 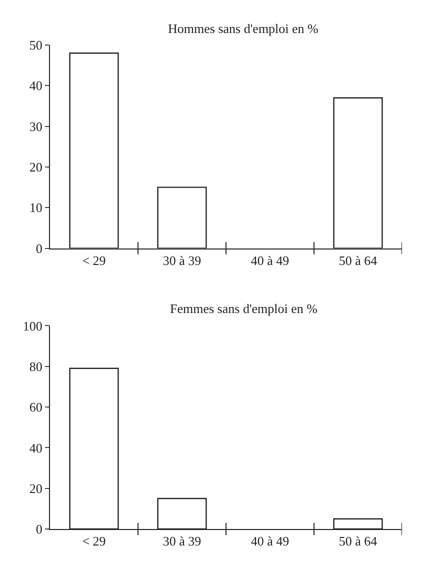 What do you see at coordinates (35, 45) in the screenshot?
I see `y-tick-label: 50` at bounding box center [35, 45].